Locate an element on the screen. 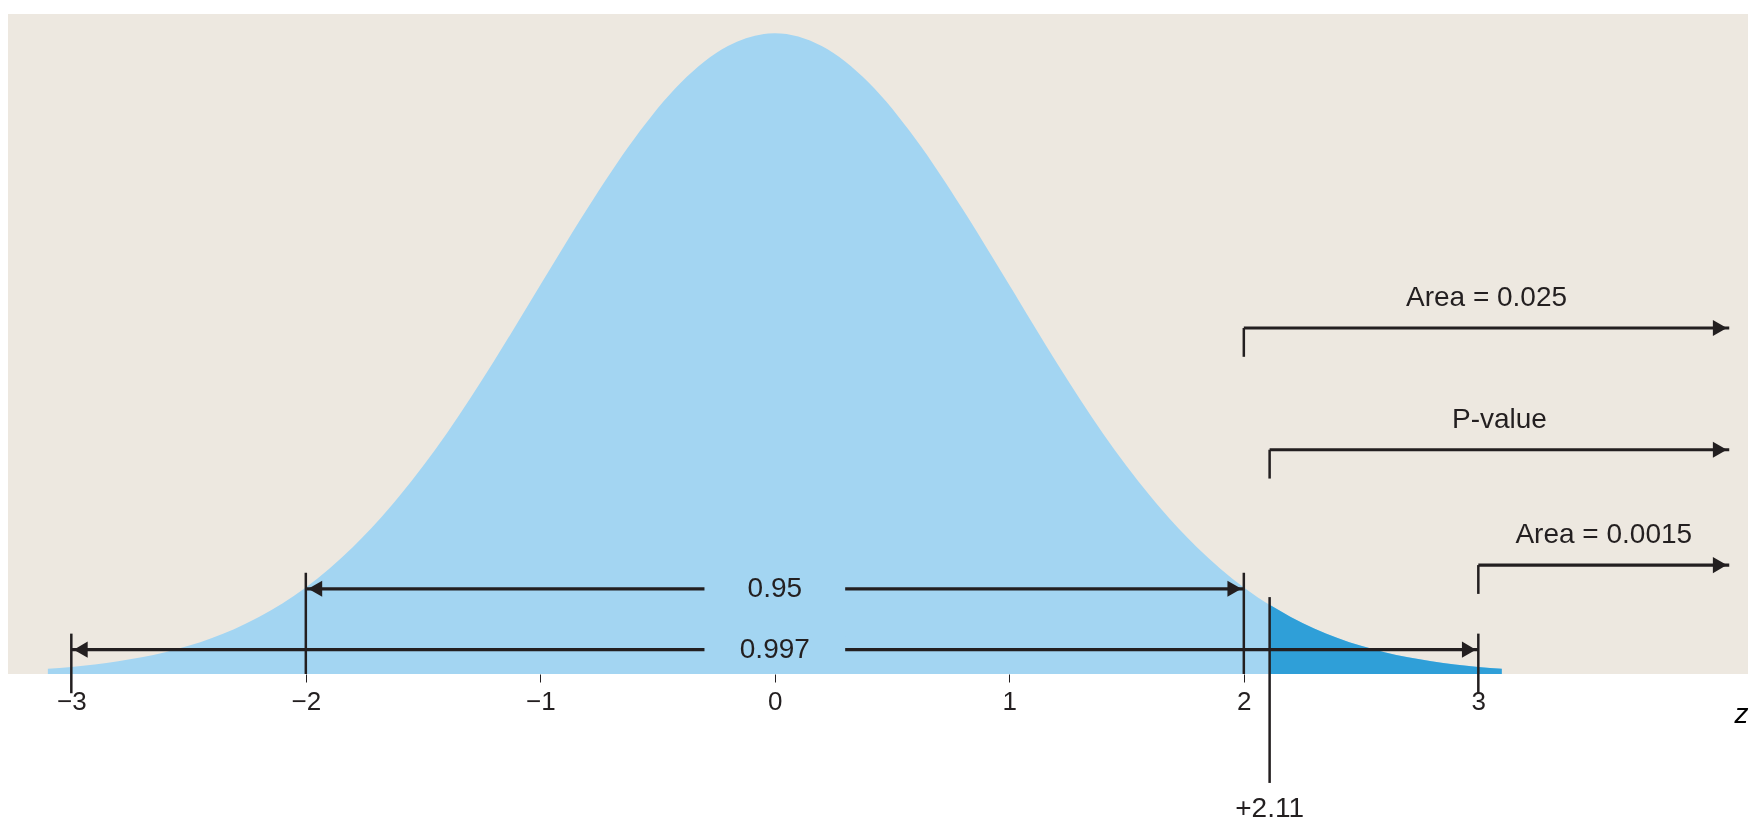  x-tick-label: −3 is located at coordinates (71, 700).